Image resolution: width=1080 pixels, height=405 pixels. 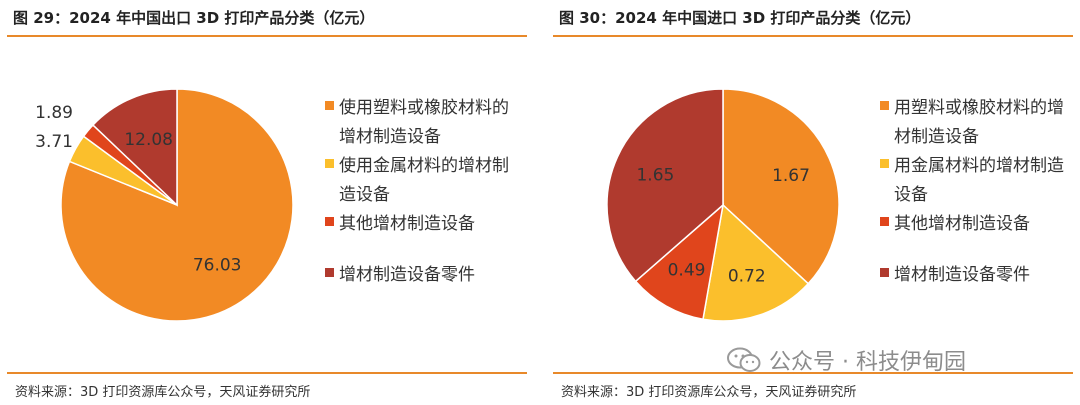 I want to click on wechat-icon, so click(x=744, y=359).